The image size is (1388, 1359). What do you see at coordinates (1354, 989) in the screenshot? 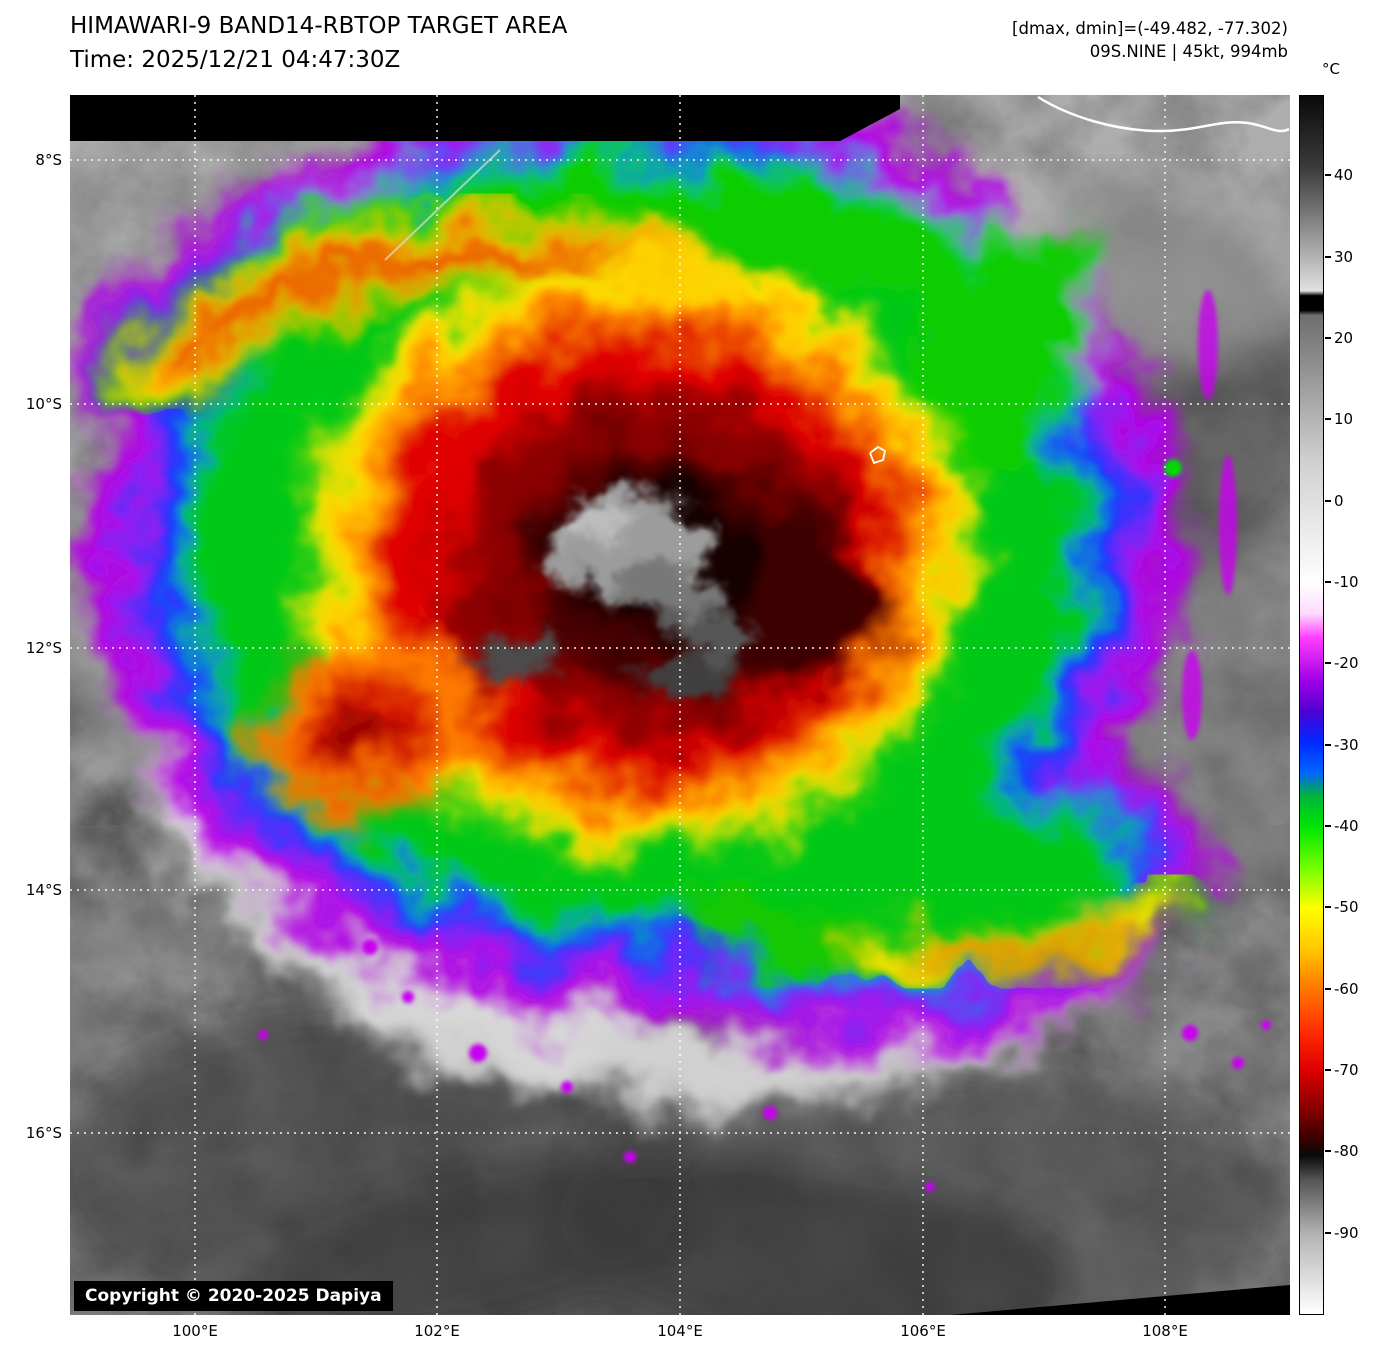
I see `colorbar-tick: -60` at bounding box center [1354, 989].